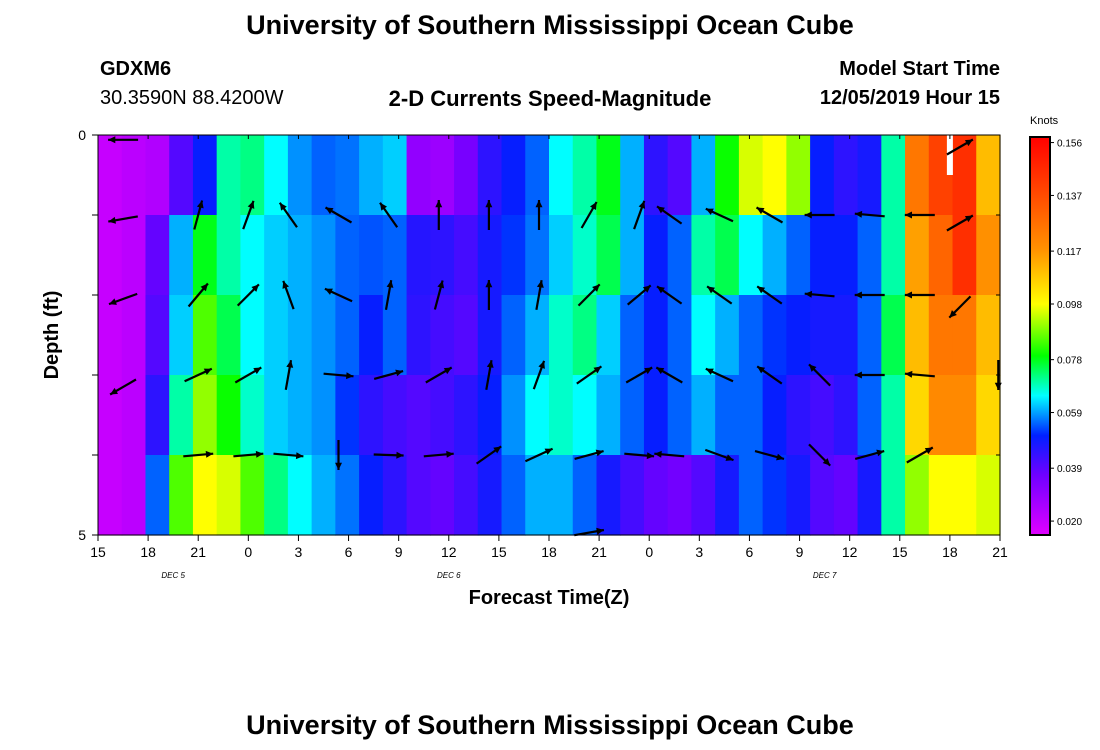 The height and width of the screenshot is (750, 1100). Describe the element at coordinates (1069, 522) in the screenshot. I see `colorbar-tick-label: 0.020` at that location.